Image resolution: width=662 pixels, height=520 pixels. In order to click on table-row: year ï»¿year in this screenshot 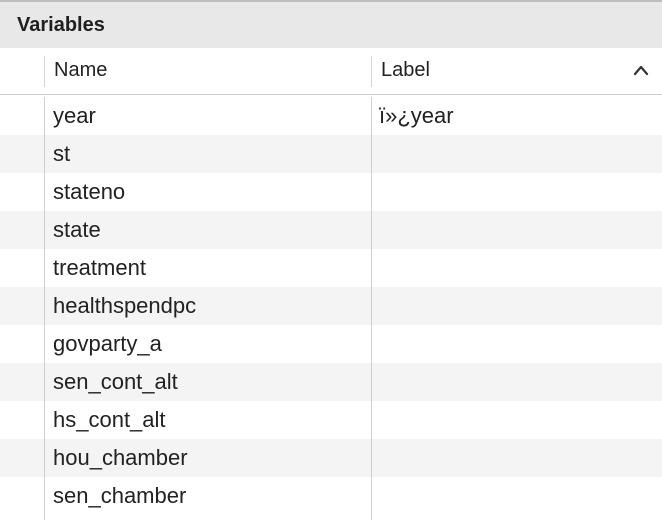, I will do `click(331, 116)`.